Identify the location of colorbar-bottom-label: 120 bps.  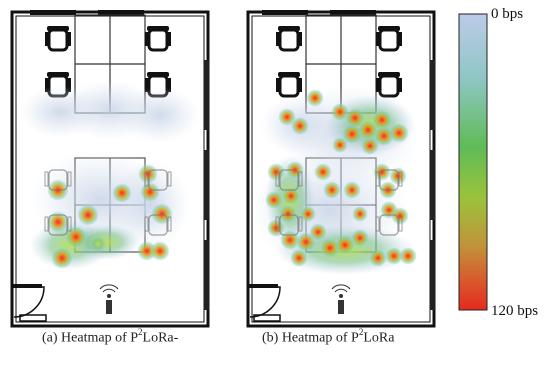
(515, 311).